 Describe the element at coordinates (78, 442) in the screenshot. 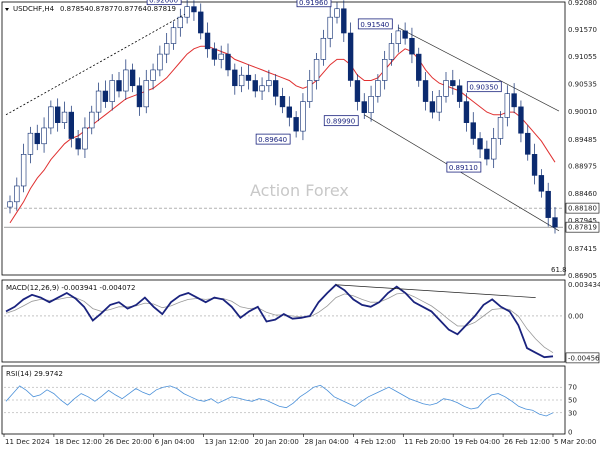

I see `x-axis-tick: 18 Dec 12:00` at that location.